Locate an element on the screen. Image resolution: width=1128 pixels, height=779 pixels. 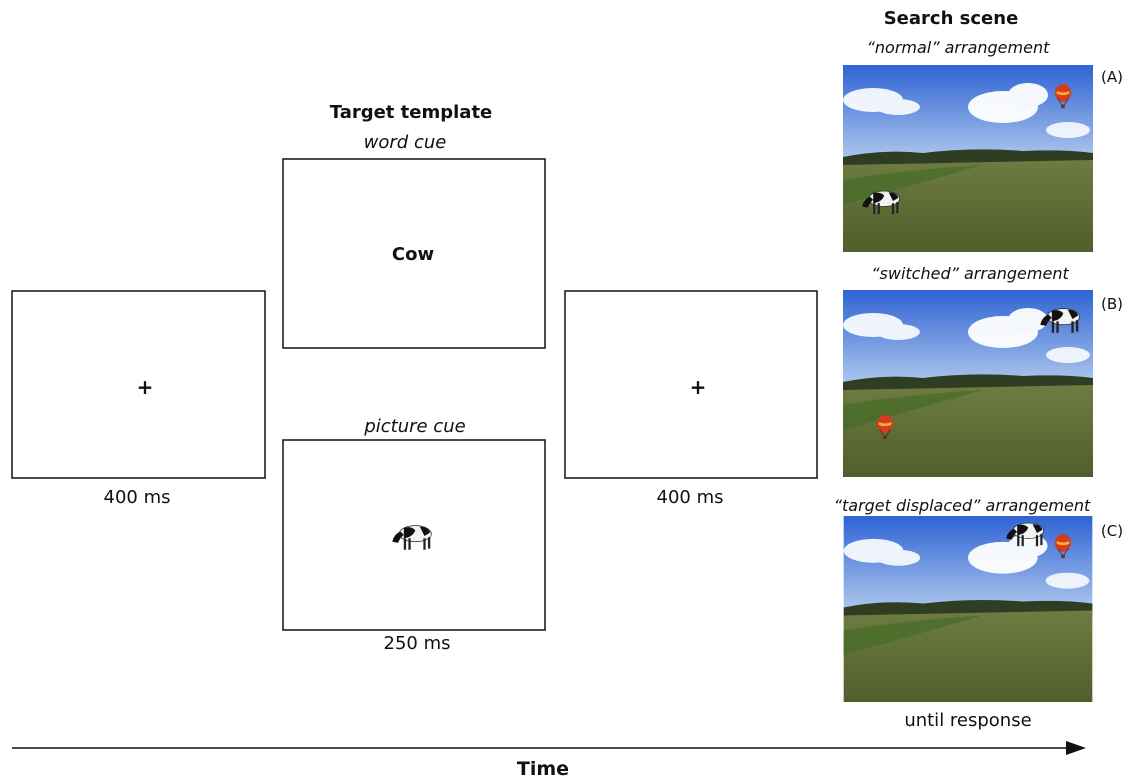
cue-label: word cue is located at coordinates (405, 142).